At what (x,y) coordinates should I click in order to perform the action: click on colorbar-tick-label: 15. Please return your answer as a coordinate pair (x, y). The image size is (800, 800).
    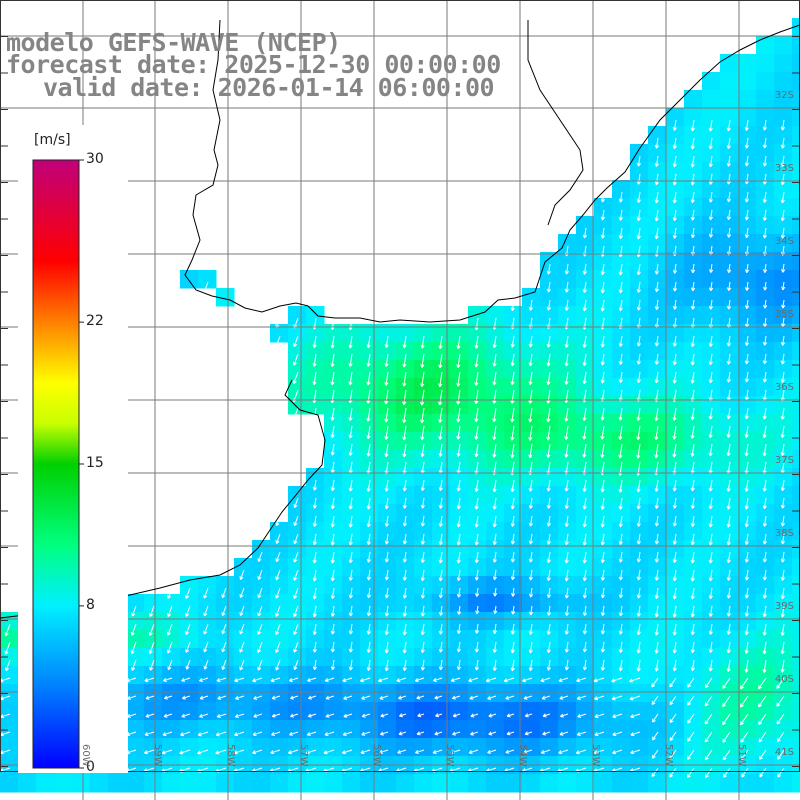
    Looking at the image, I should click on (95, 463).